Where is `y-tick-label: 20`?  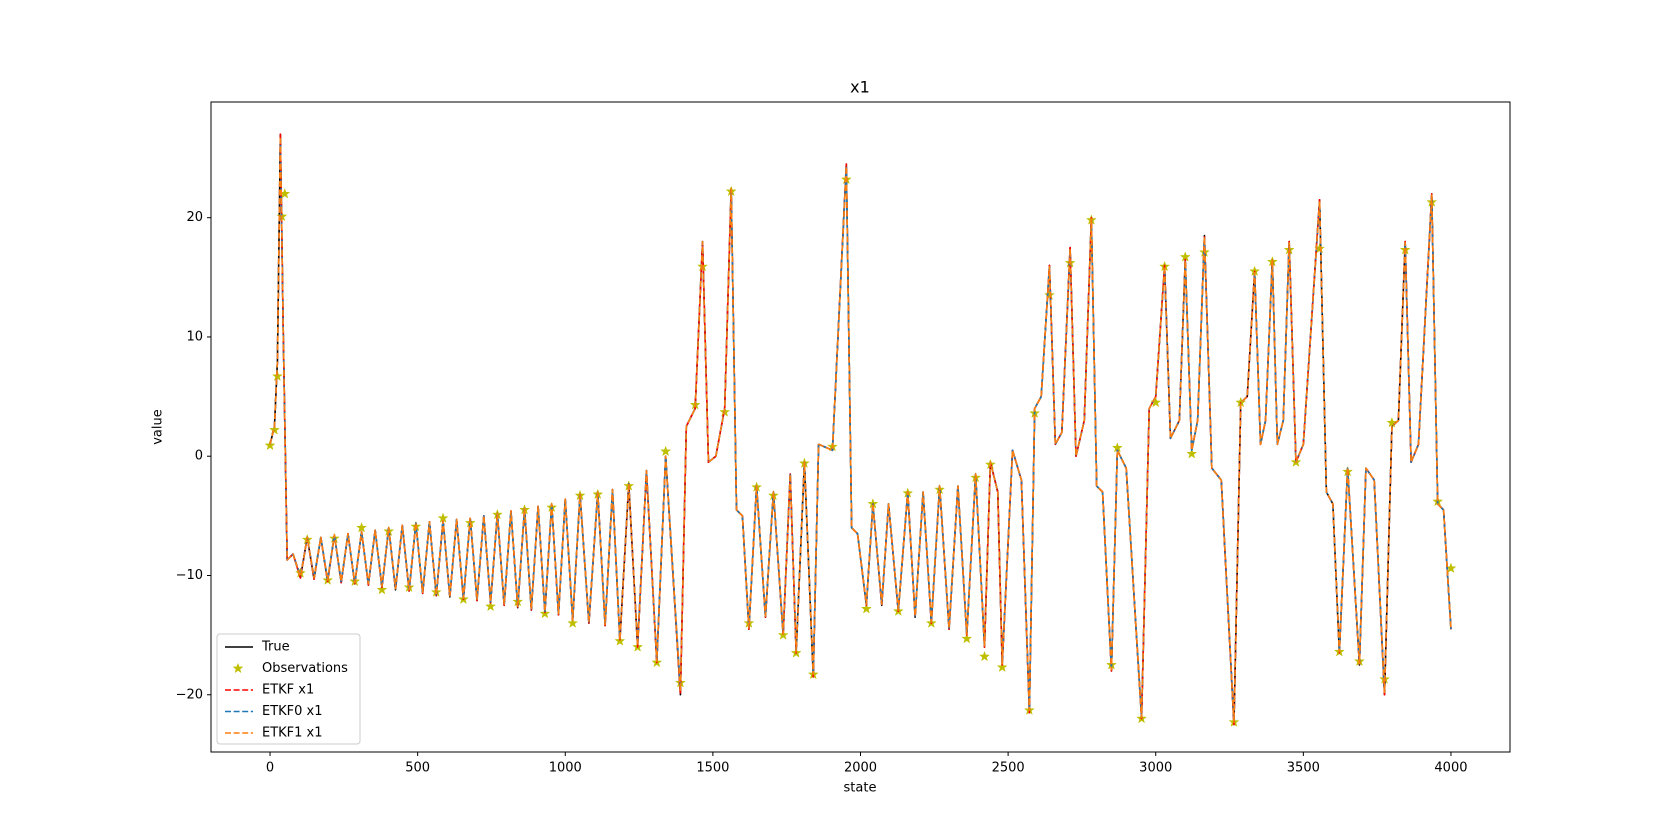
y-tick-label: 20 is located at coordinates (194, 217).